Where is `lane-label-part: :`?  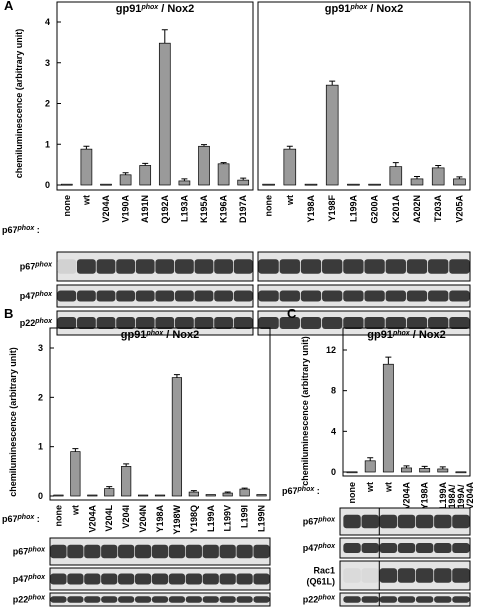
lane-label-part: : is located at coordinates (37, 519).